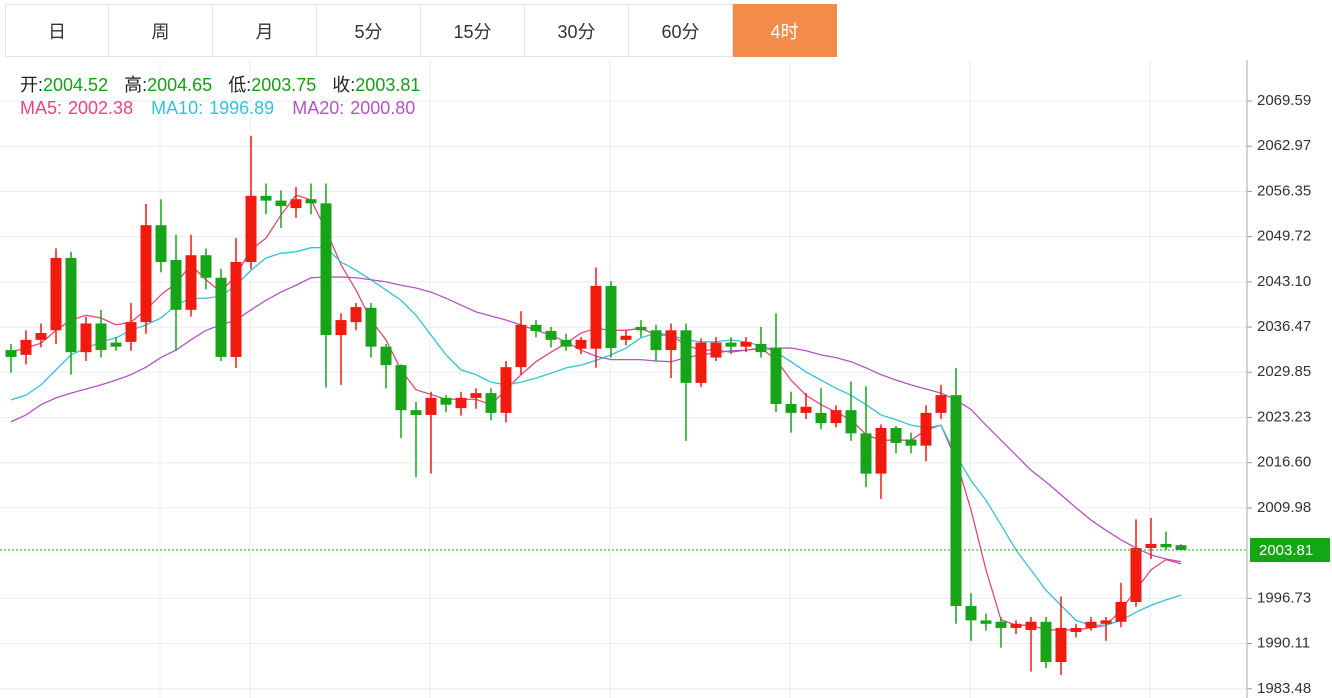 The width and height of the screenshot is (1332, 698). What do you see at coordinates (681, 30) in the screenshot?
I see `tab: 60分` at bounding box center [681, 30].